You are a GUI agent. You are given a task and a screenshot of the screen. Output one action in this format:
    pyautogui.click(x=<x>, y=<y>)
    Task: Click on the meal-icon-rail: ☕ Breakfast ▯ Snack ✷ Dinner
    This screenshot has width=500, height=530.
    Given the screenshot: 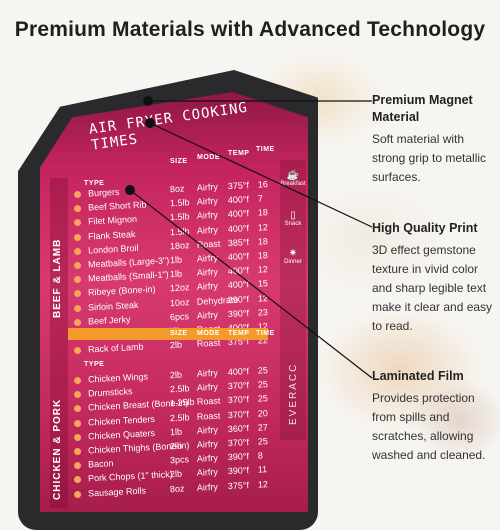 What is the action you would take?
    pyautogui.click(x=293, y=300)
    